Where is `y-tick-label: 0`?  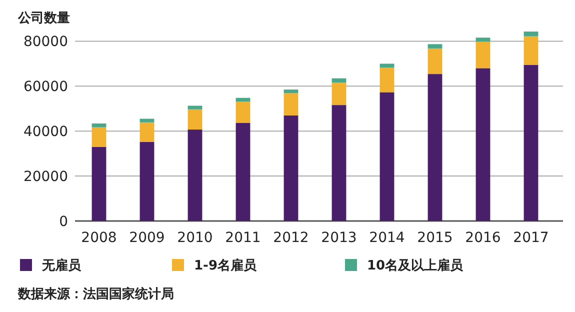
y-tick-label: 0 is located at coordinates (63, 222).